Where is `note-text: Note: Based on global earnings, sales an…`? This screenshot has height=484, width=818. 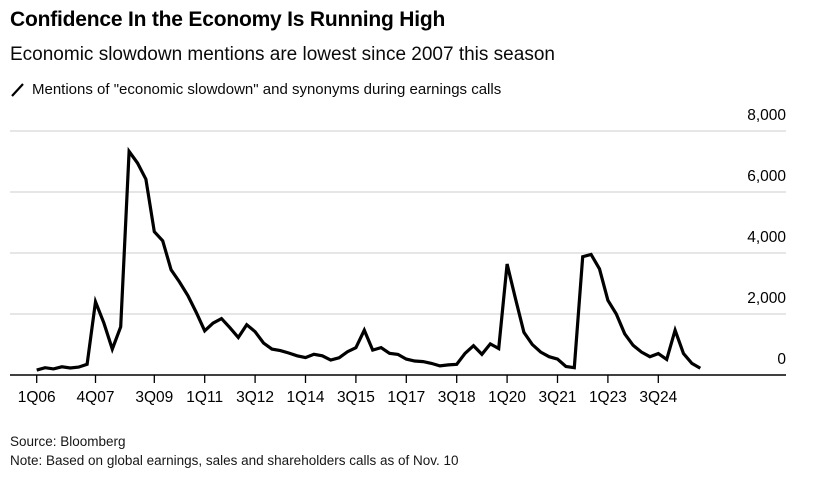
note-text: Note: Based on global earnings, sales an… is located at coordinates (234, 460).